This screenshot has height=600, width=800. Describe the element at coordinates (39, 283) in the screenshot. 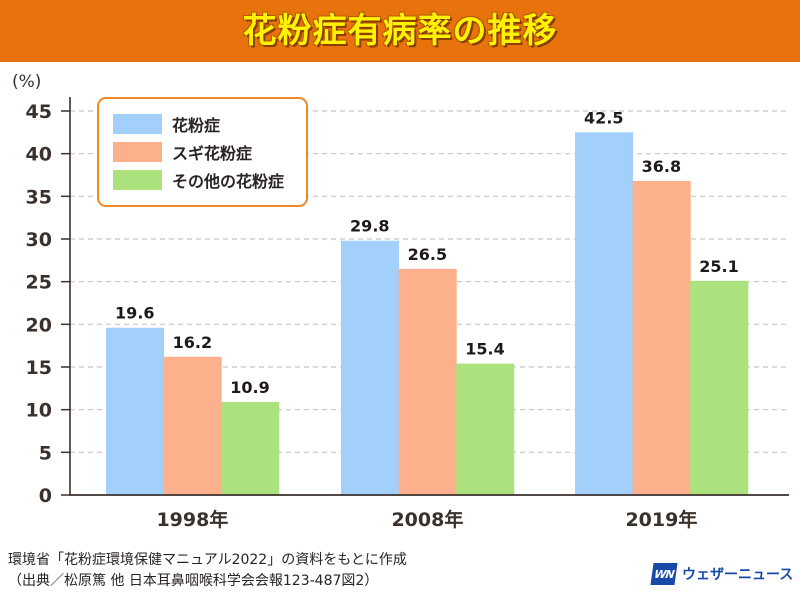

I see `y-tick-label: 25` at that location.